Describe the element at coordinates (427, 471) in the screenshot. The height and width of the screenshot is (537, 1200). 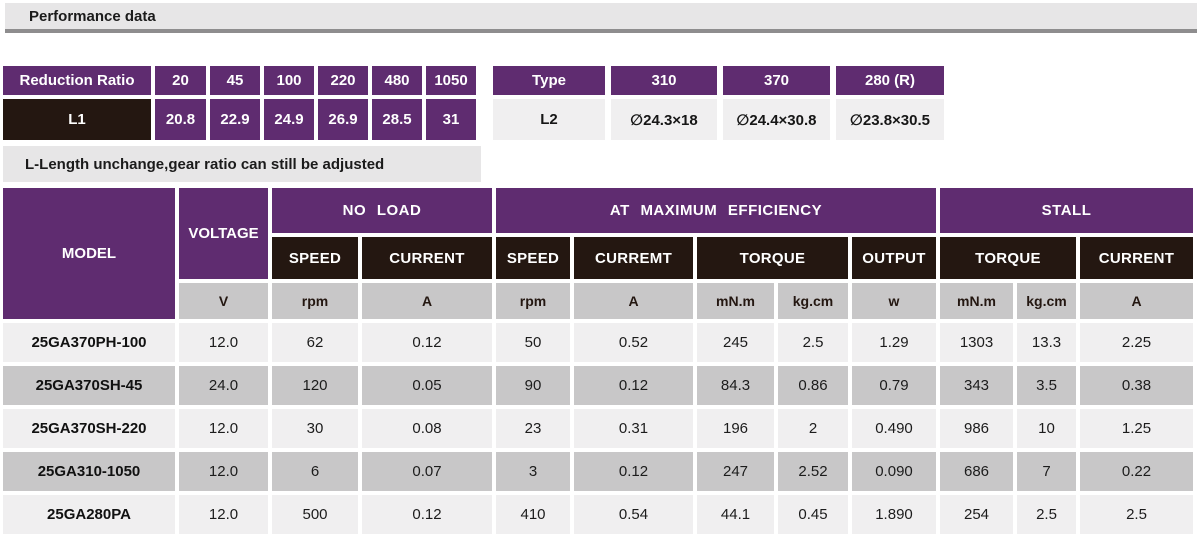
I see `value-cell: 0.07` at that location.